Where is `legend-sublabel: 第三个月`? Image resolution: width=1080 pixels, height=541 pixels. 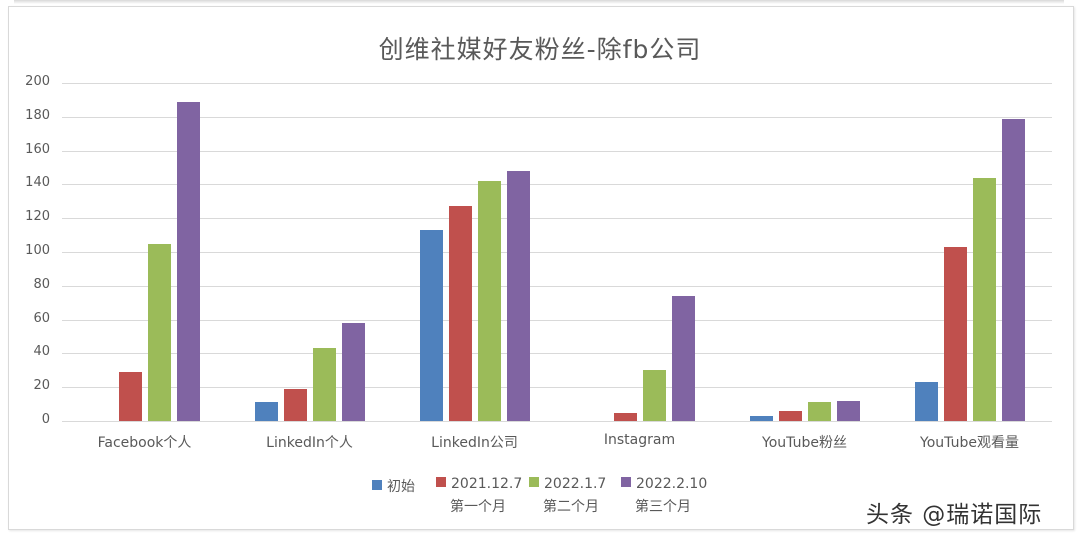
legend-sublabel: 第三个月 is located at coordinates (663, 507).